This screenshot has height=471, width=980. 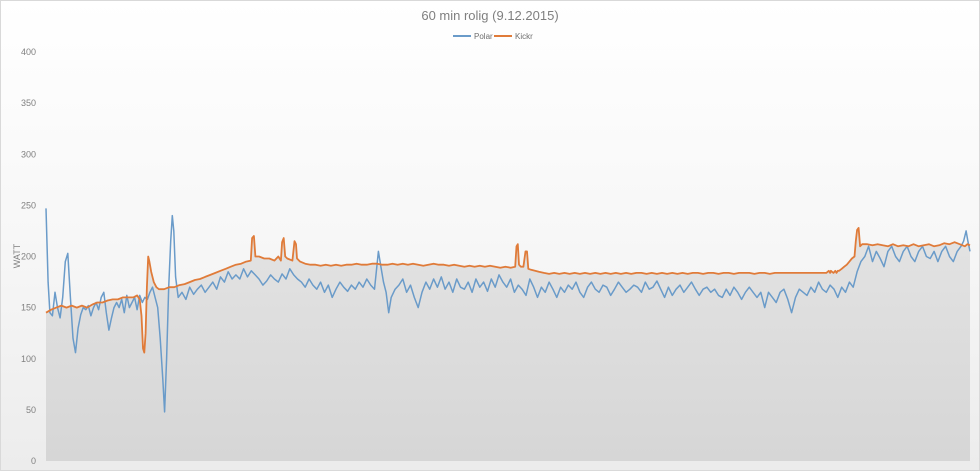 What do you see at coordinates (28, 103) in the screenshot?
I see `y-tick-label-350: 350` at bounding box center [28, 103].